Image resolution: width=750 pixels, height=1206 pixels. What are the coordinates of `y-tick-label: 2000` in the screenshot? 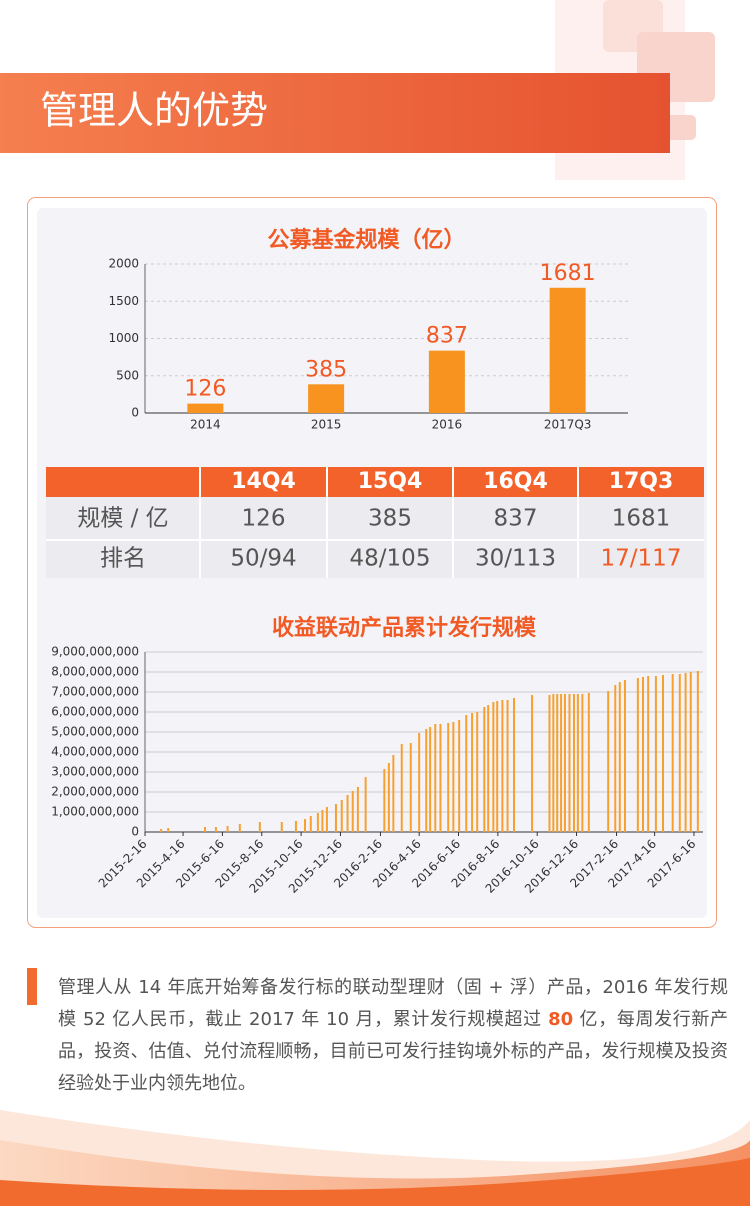 It's located at (123, 264).